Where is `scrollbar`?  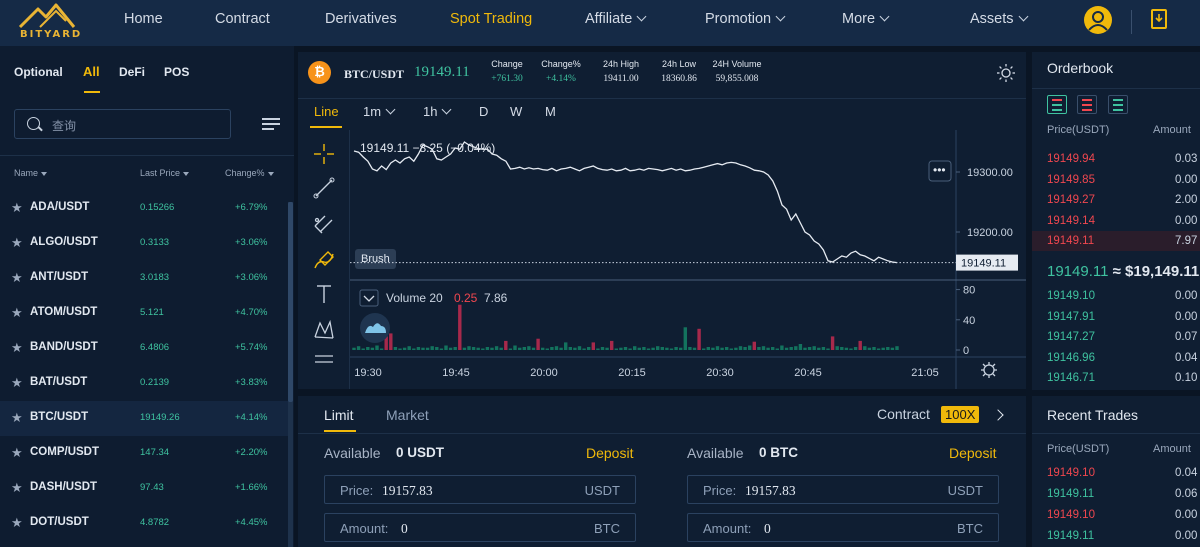 scrollbar is located at coordinates (290, 374).